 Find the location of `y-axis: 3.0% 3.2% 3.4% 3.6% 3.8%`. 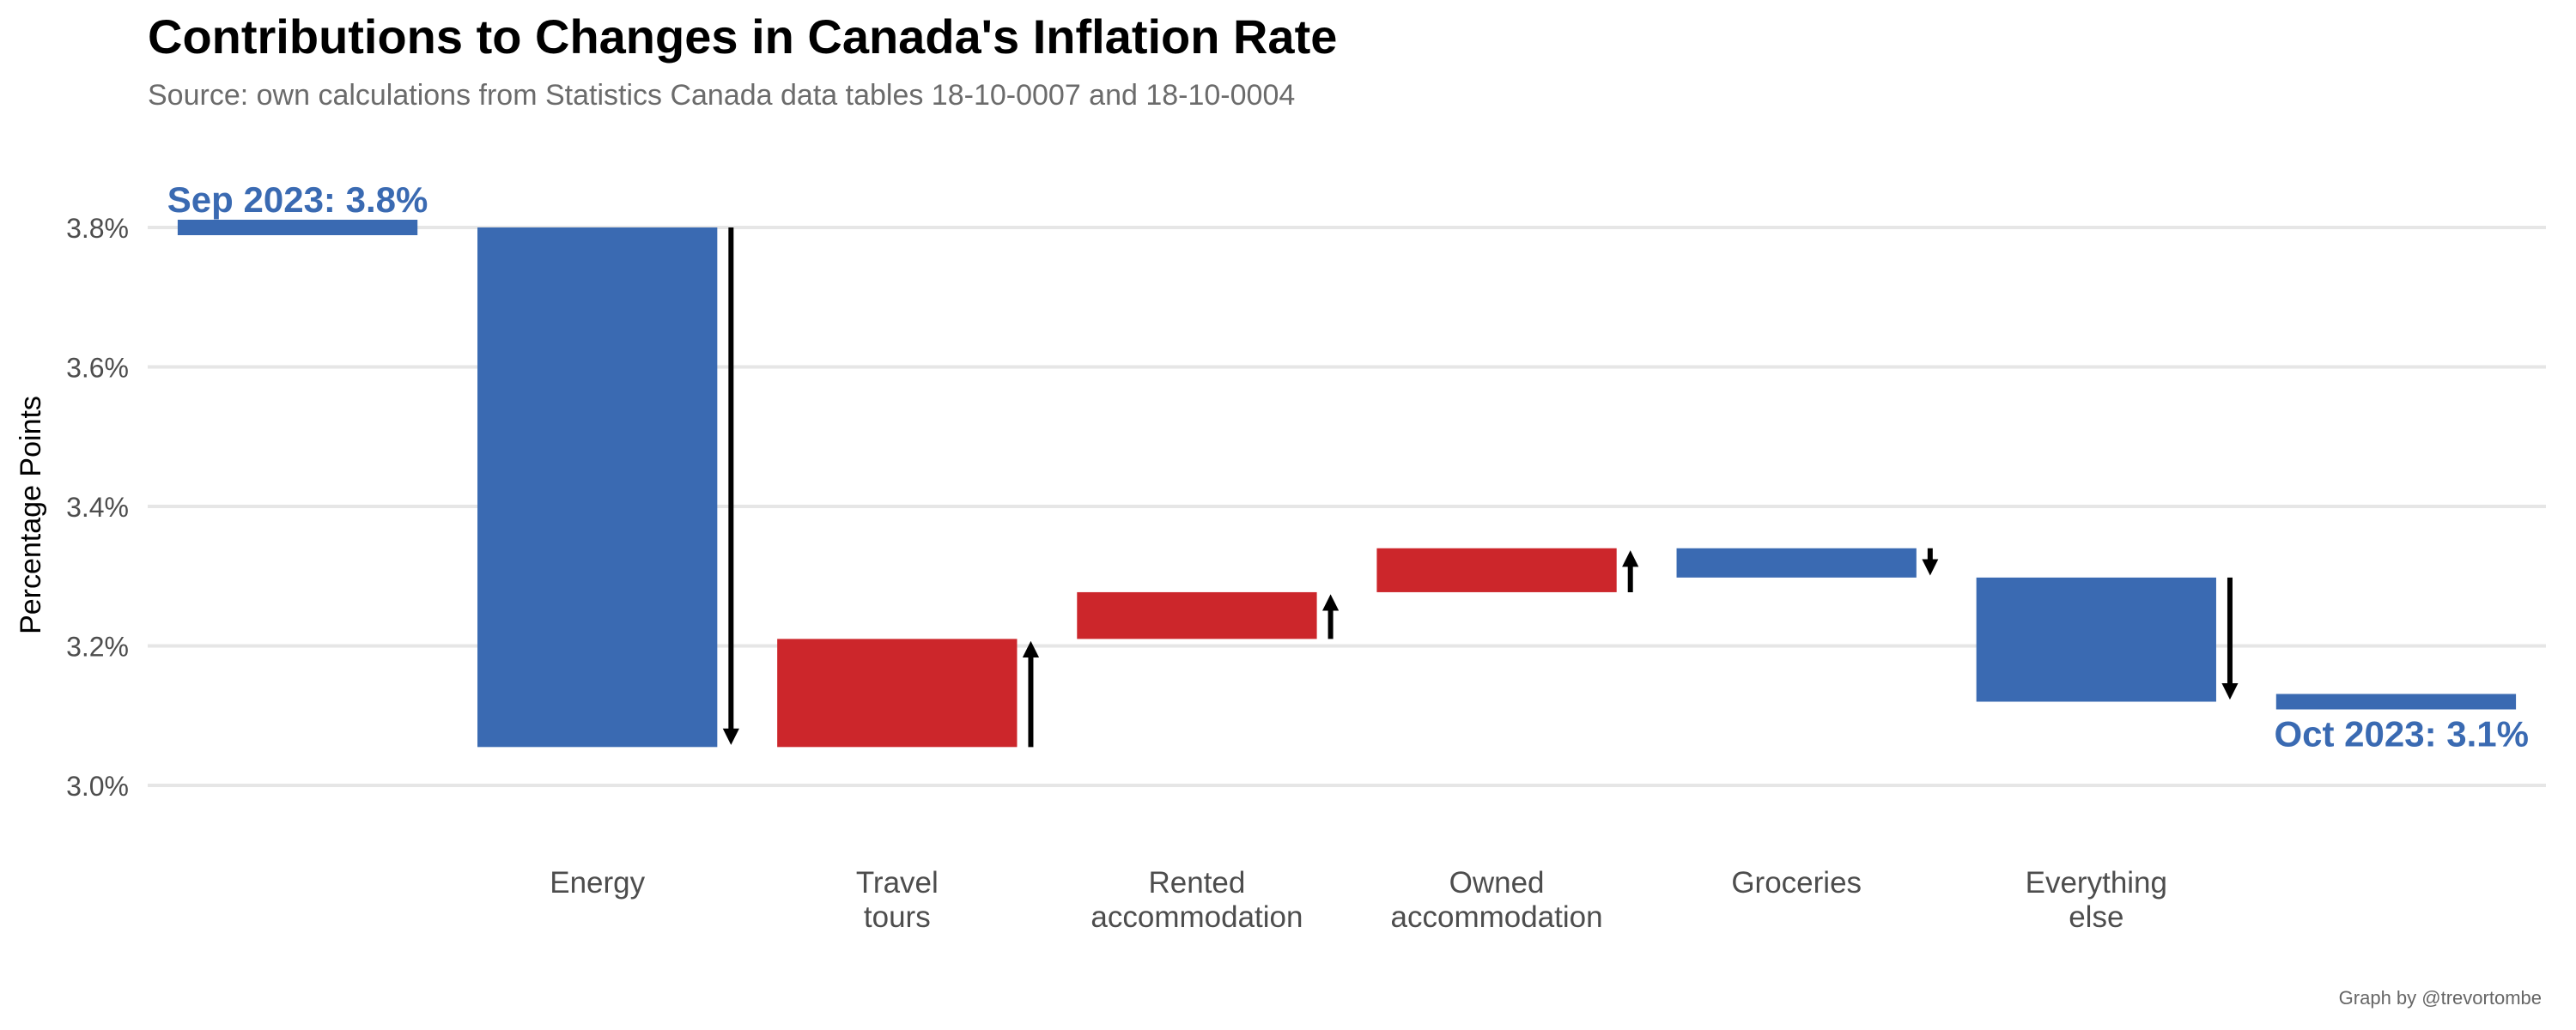

y-axis: 3.0% 3.2% 3.4% 3.6% 3.8% is located at coordinates (98, 507).